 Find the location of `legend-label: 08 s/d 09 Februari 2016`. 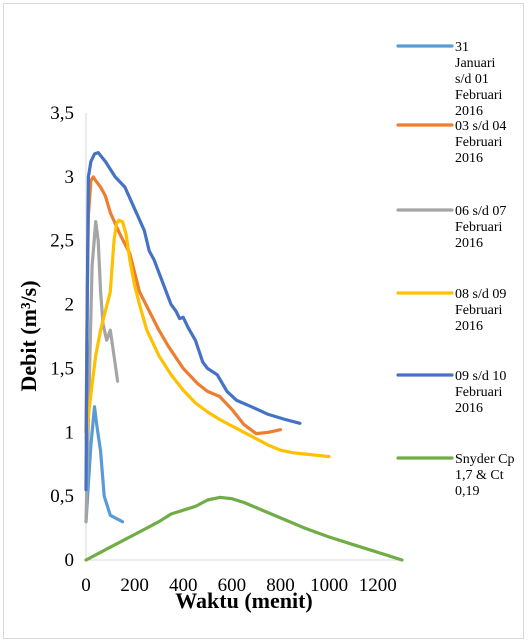

legend-label: 08 s/d 09 Februari 2016 is located at coordinates (480, 310).